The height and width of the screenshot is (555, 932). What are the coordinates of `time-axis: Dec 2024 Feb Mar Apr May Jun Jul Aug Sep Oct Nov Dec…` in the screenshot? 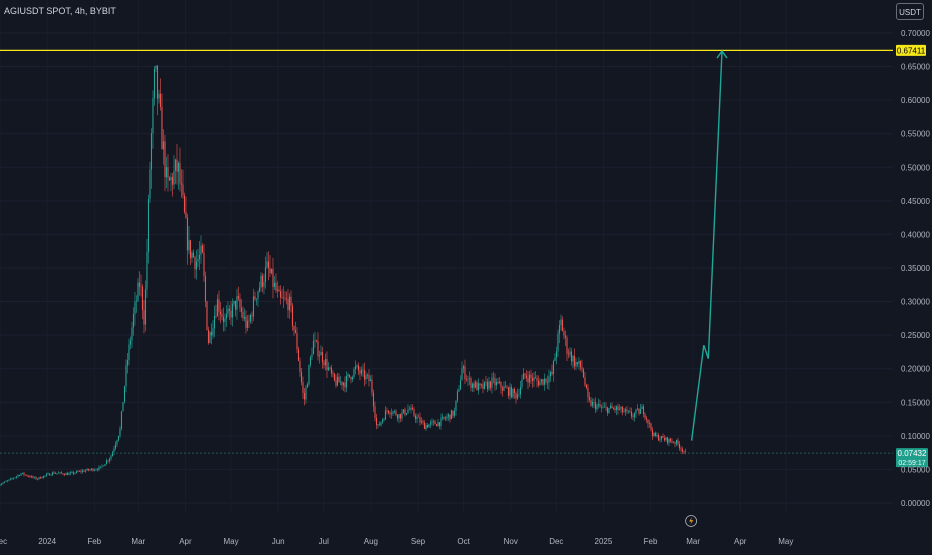 It's located at (396, 531).